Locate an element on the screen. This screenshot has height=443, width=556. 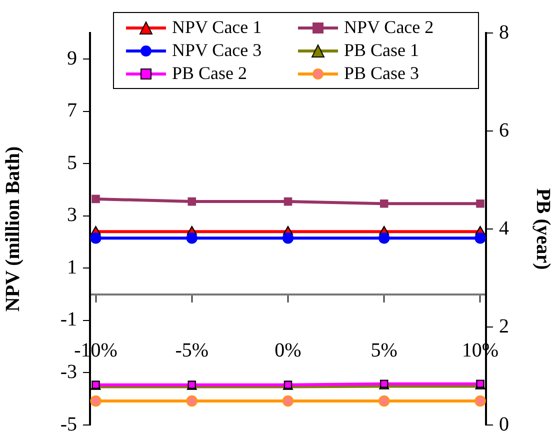
y-tick-label: -5 is located at coordinates (68, 424).